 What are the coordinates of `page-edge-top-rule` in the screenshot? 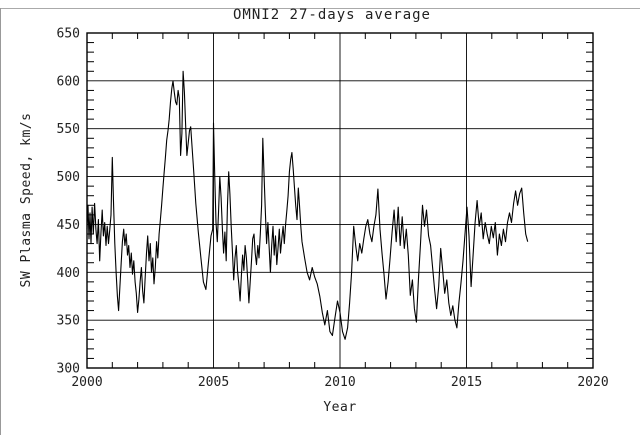 It's located at (320, 8).